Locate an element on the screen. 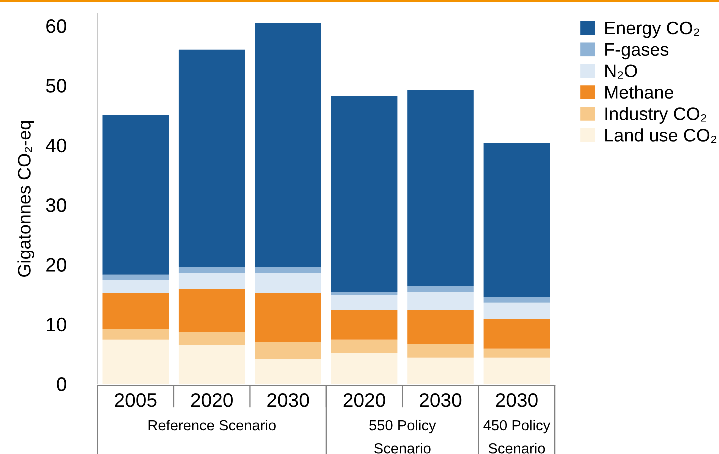 The width and height of the screenshot is (719, 454). legend-label: Industry CO₂ is located at coordinates (656, 115).